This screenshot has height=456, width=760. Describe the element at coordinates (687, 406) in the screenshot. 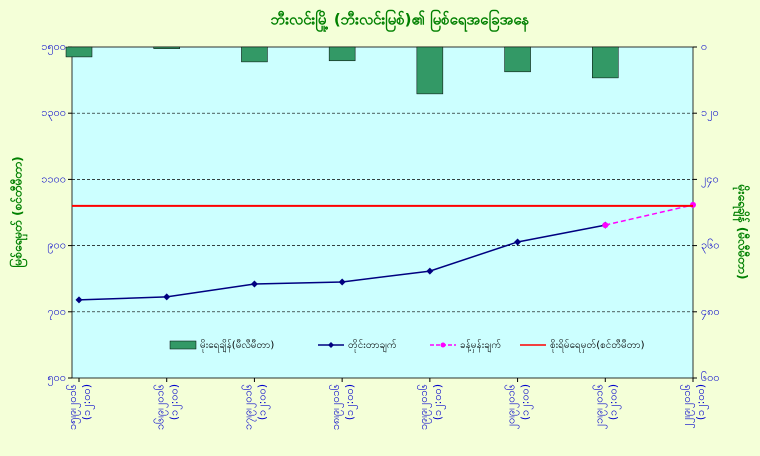

I see `x-tick-label: ၂၂၊၉၊၂၀၁၆` at that location.